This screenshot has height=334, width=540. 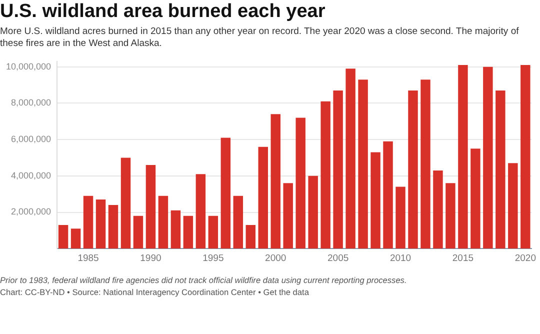 What do you see at coordinates (155, 292) in the screenshot?
I see `text: Chart: CC-BY-ND • Source: National Interagency Coordination Center • Get the data` at bounding box center [155, 292].